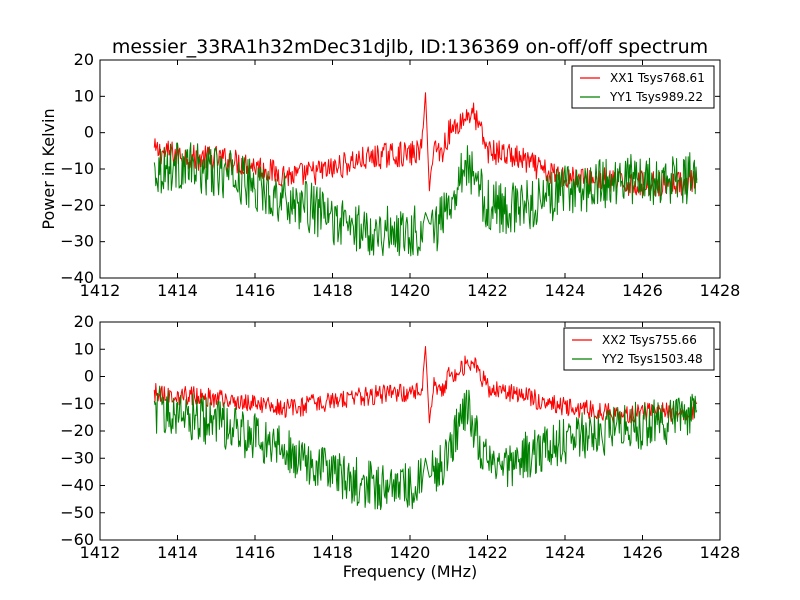 The height and width of the screenshot is (600, 800). I want to click on bottom-series-1-line, so click(425, 385).